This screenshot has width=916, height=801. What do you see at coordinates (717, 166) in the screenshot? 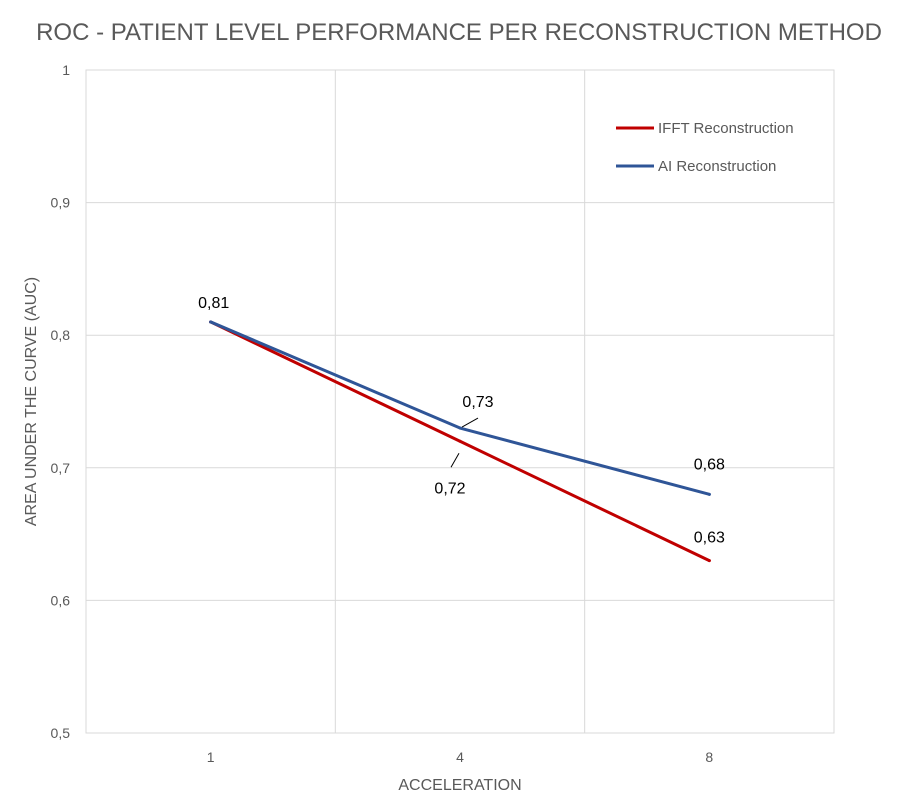
I see `legend-label: AI Reconstruction` at bounding box center [717, 166].